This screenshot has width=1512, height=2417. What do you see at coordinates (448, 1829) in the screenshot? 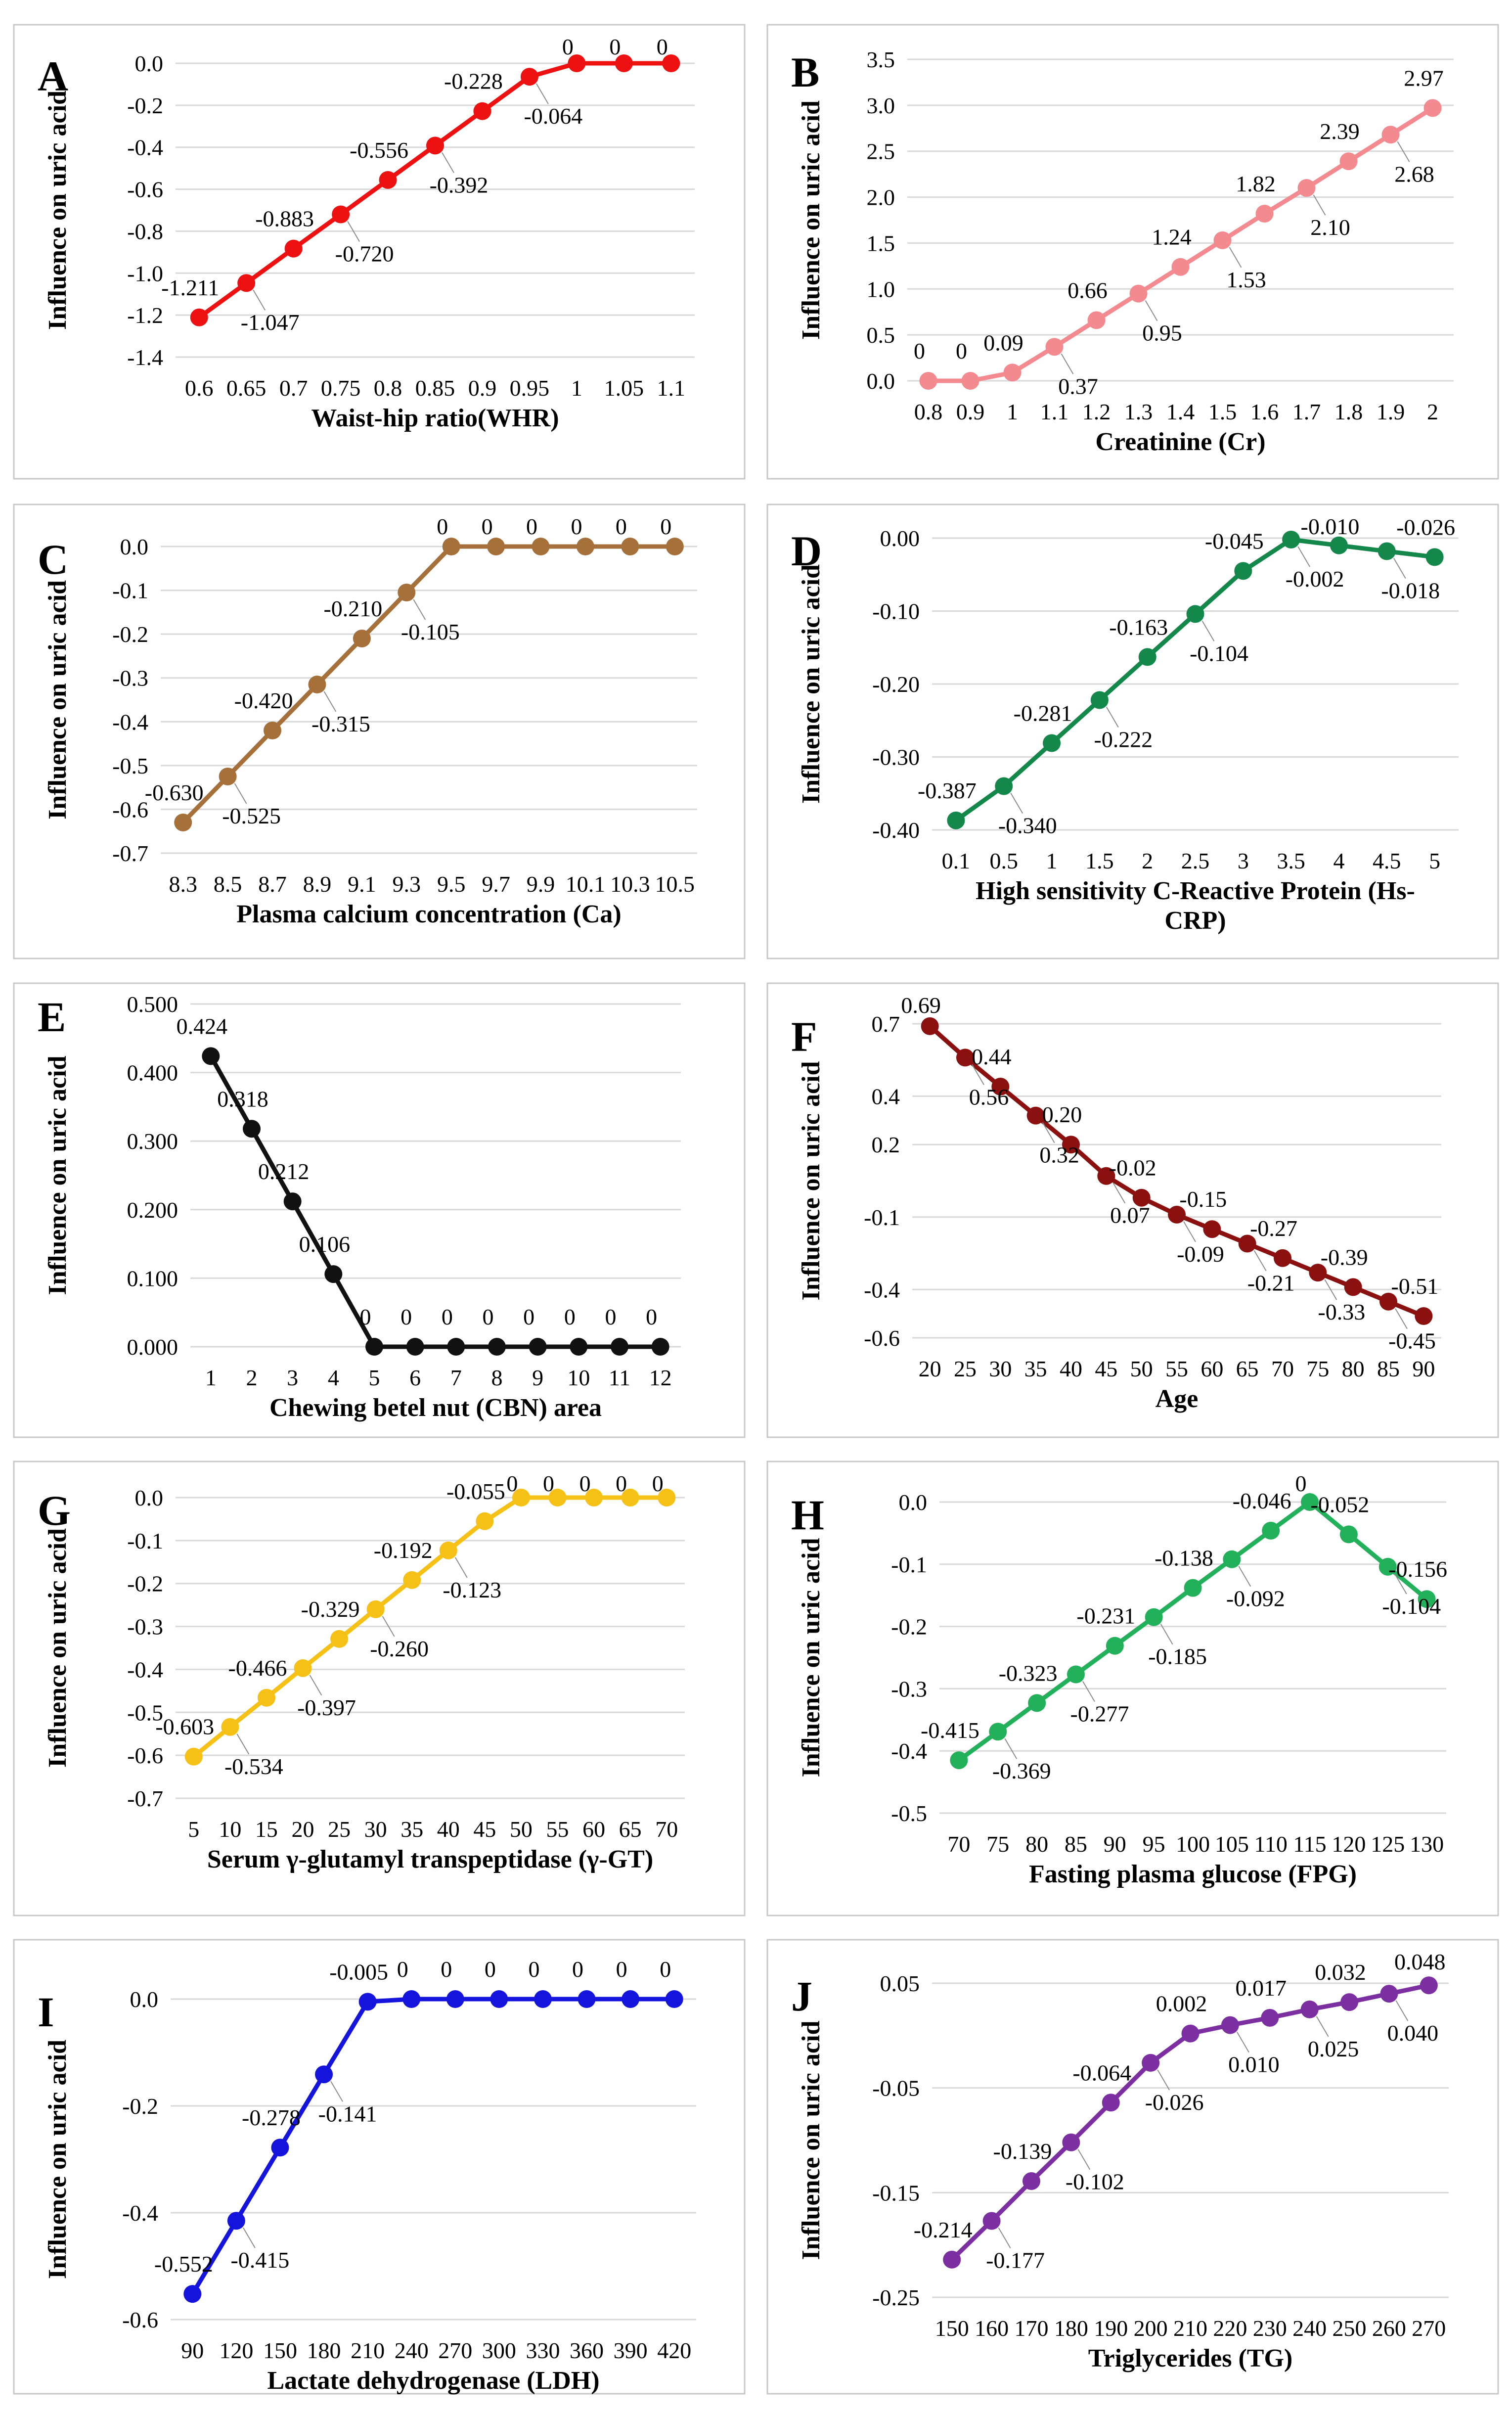
I see `x-tick-label: 40` at bounding box center [448, 1829].